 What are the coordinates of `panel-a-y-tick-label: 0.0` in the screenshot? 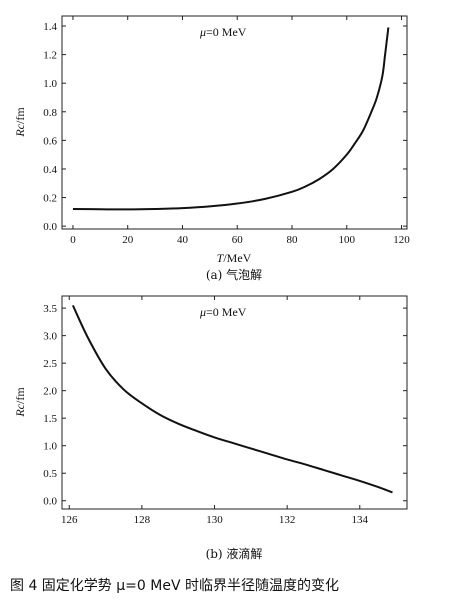 It's located at (50, 227).